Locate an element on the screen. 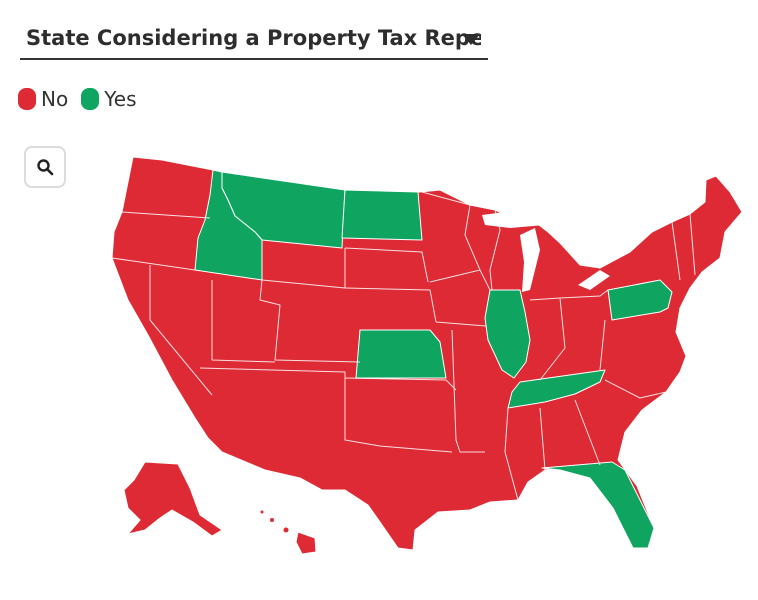  state-kansas is located at coordinates (401, 354).